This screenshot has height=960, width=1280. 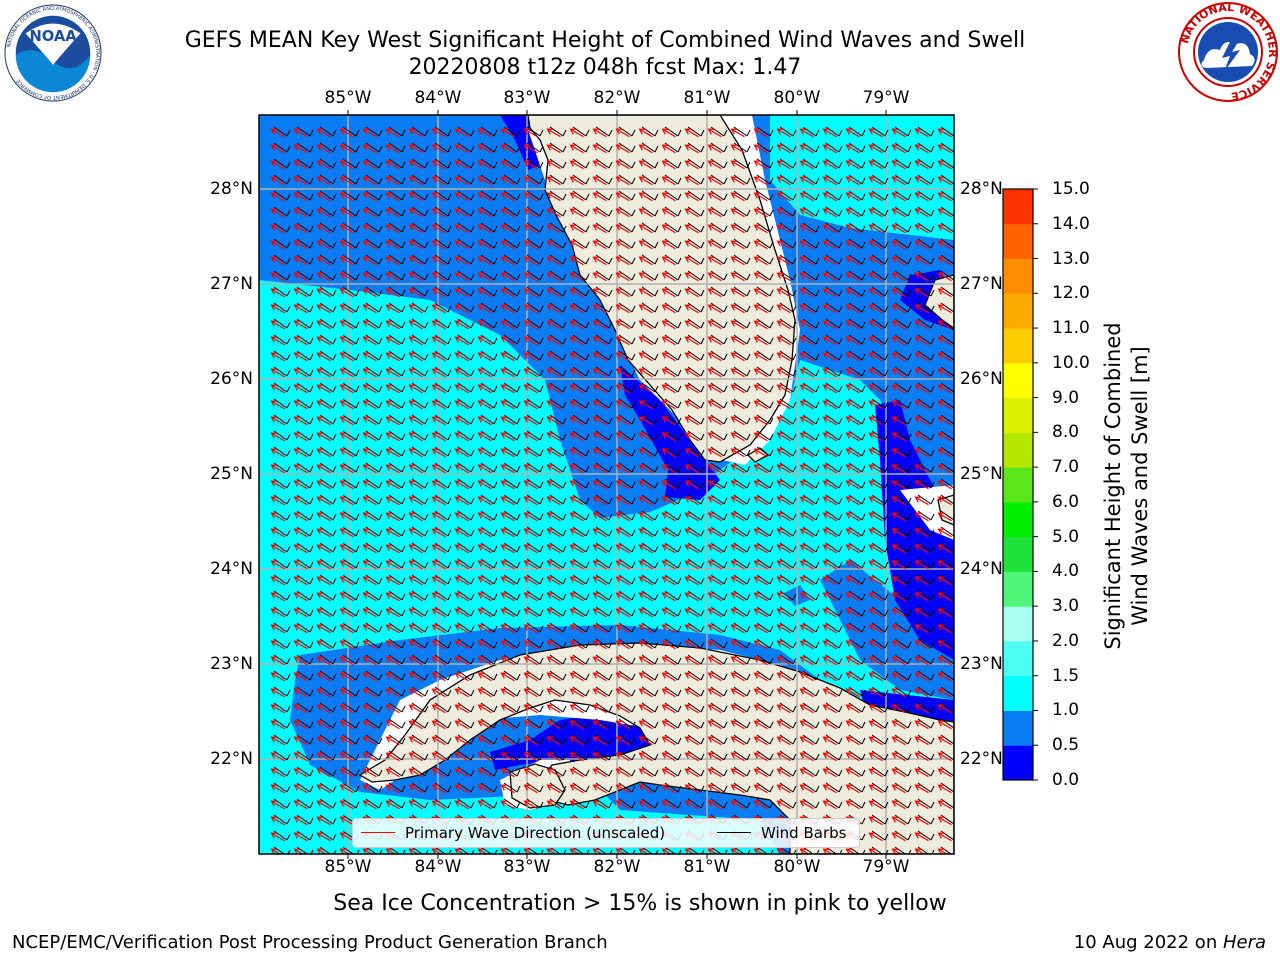 What do you see at coordinates (53, 36) in the screenshot?
I see `noaa-logo-text: NOAA` at bounding box center [53, 36].